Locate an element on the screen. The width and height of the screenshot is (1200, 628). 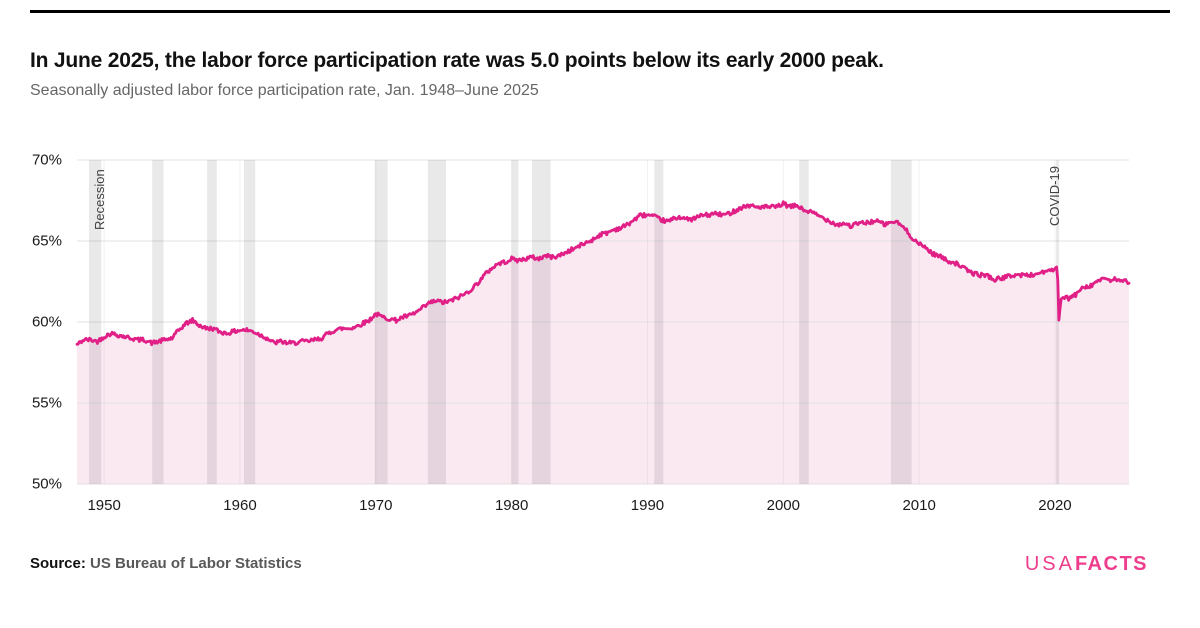
x-axis-tick: 1960 is located at coordinates (240, 505).